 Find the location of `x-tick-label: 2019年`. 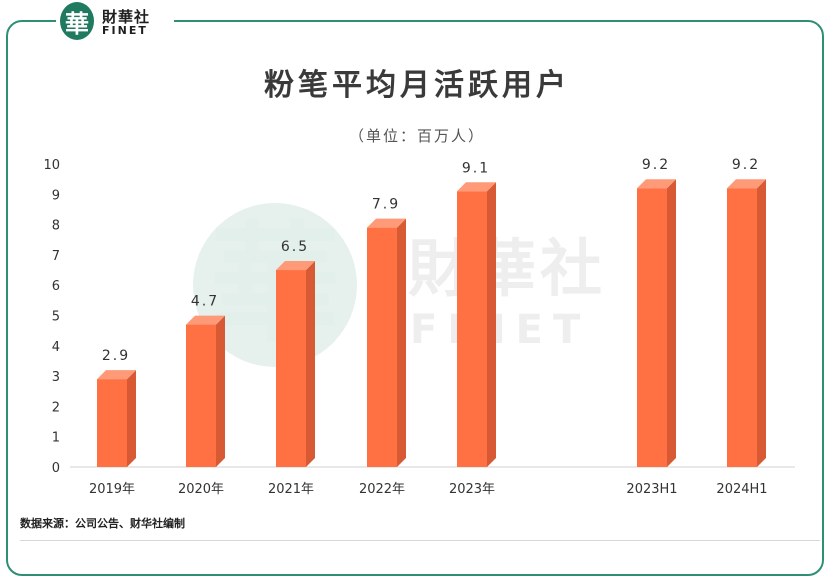

x-tick-label: 2019年 is located at coordinates (112, 489).